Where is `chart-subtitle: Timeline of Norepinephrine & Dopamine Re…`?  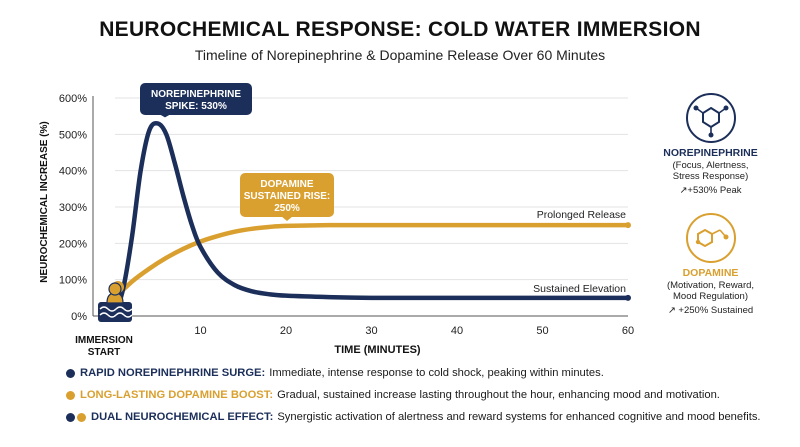
chart-subtitle: Timeline of Norepinephrine & Dopamine Re… is located at coordinates (400, 55).